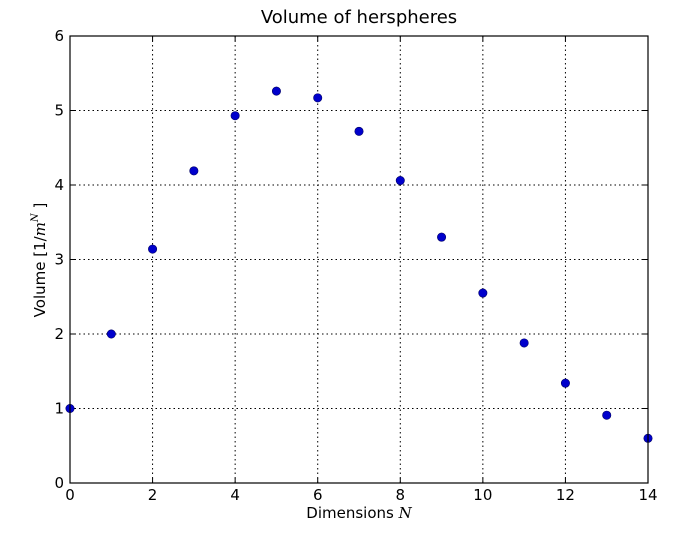  I want to click on x-tick-label: 0, so click(70, 495).